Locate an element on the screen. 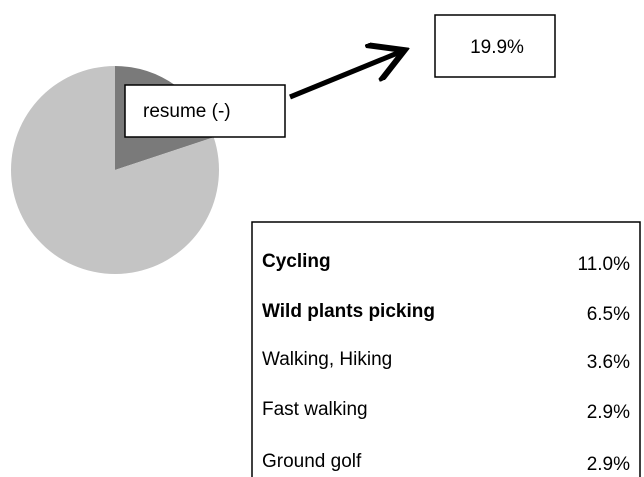  row-label: Ground golf is located at coordinates (312, 461).